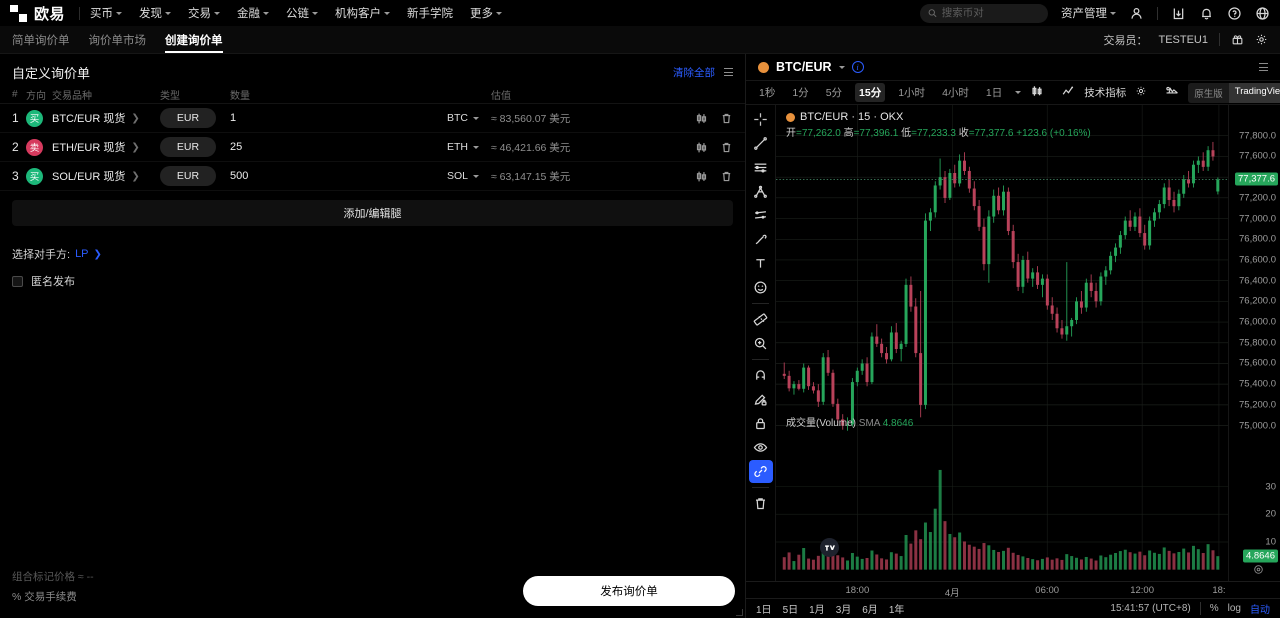  Describe the element at coordinates (1172, 92) in the screenshot. I see `compare-icon` at that location.